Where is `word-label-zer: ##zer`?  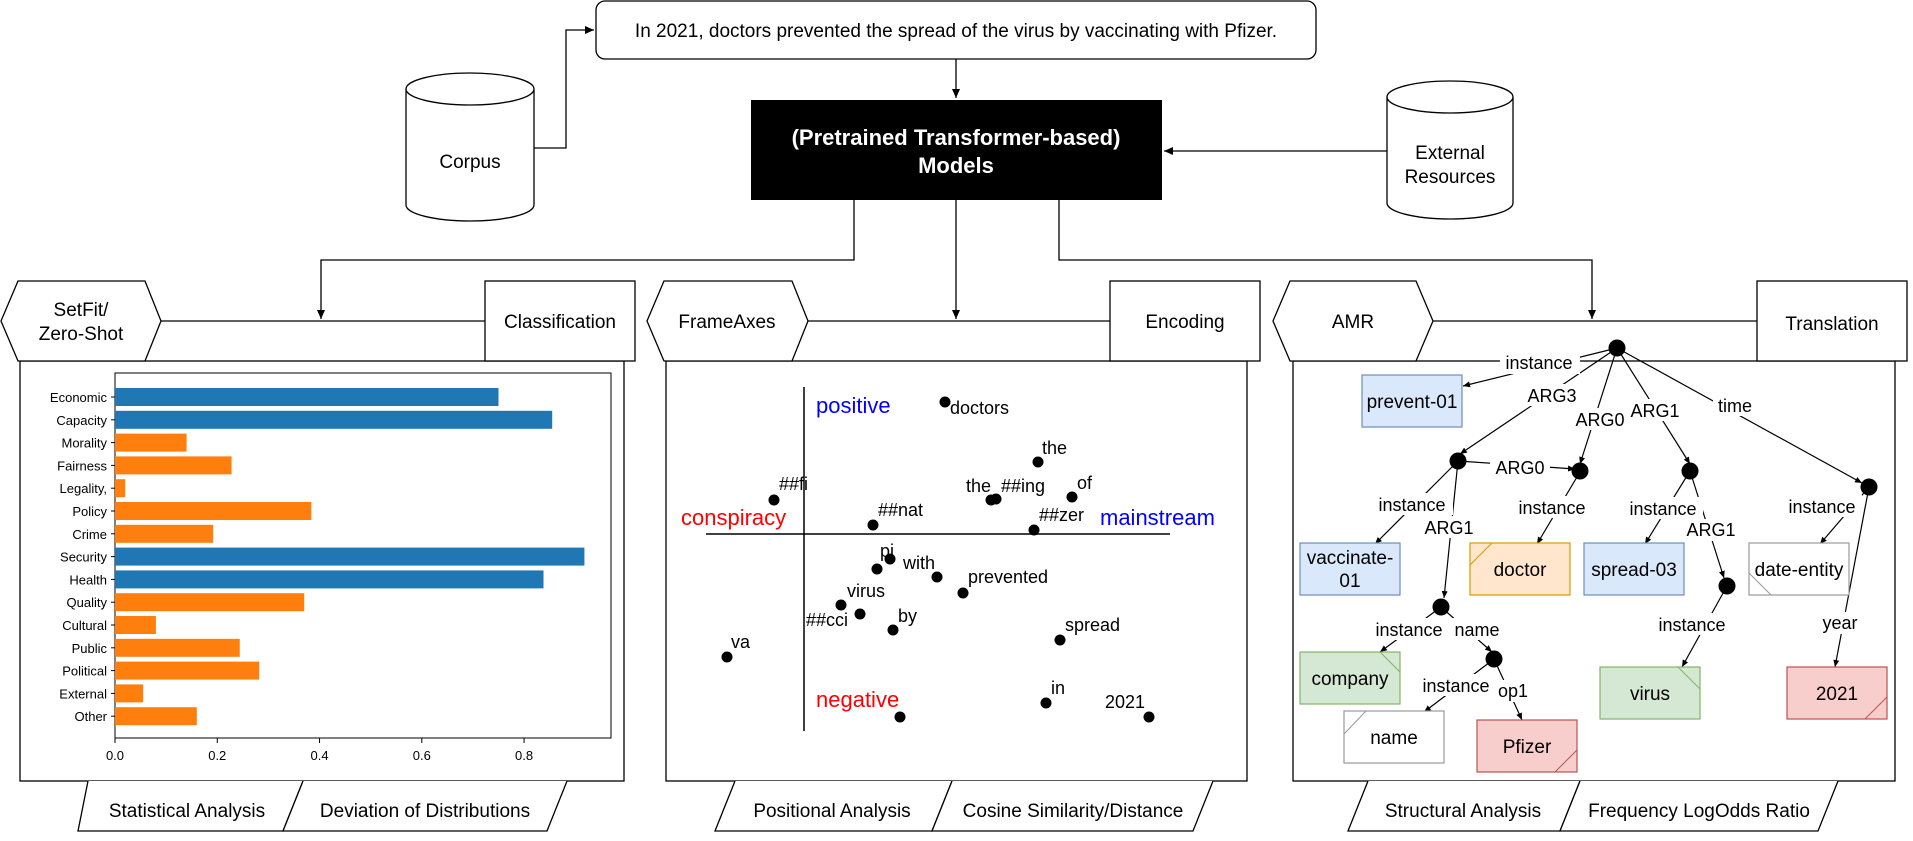
word-label-zer: ##zer is located at coordinates (1061, 515).